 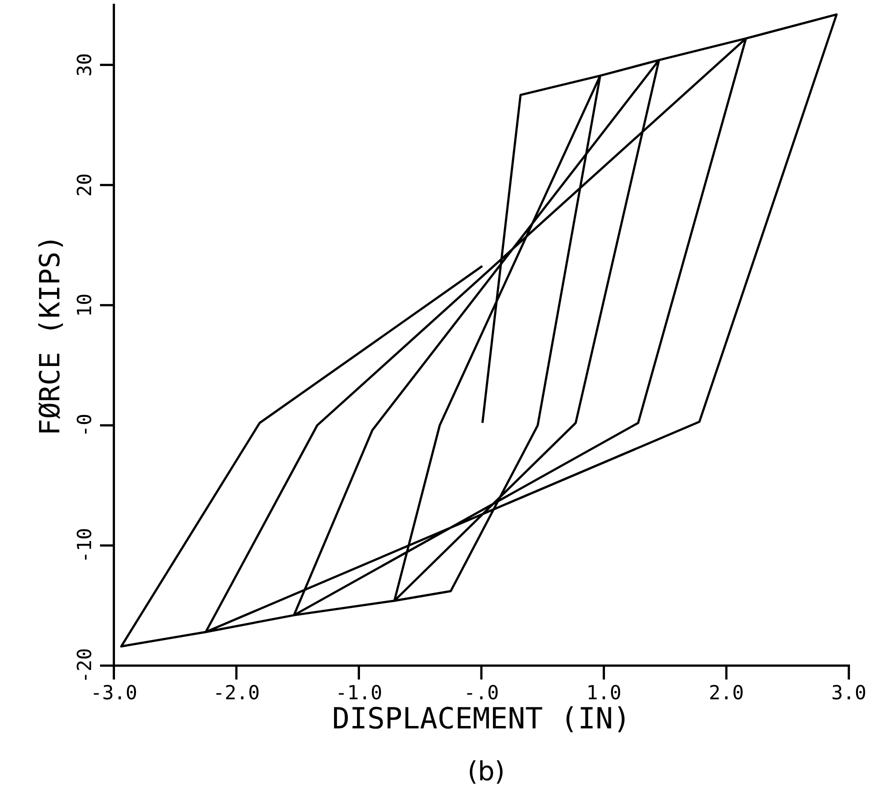 What do you see at coordinates (50, 336) in the screenshot?
I see `y-axis-title: FØRCE (KIPS)` at bounding box center [50, 336].